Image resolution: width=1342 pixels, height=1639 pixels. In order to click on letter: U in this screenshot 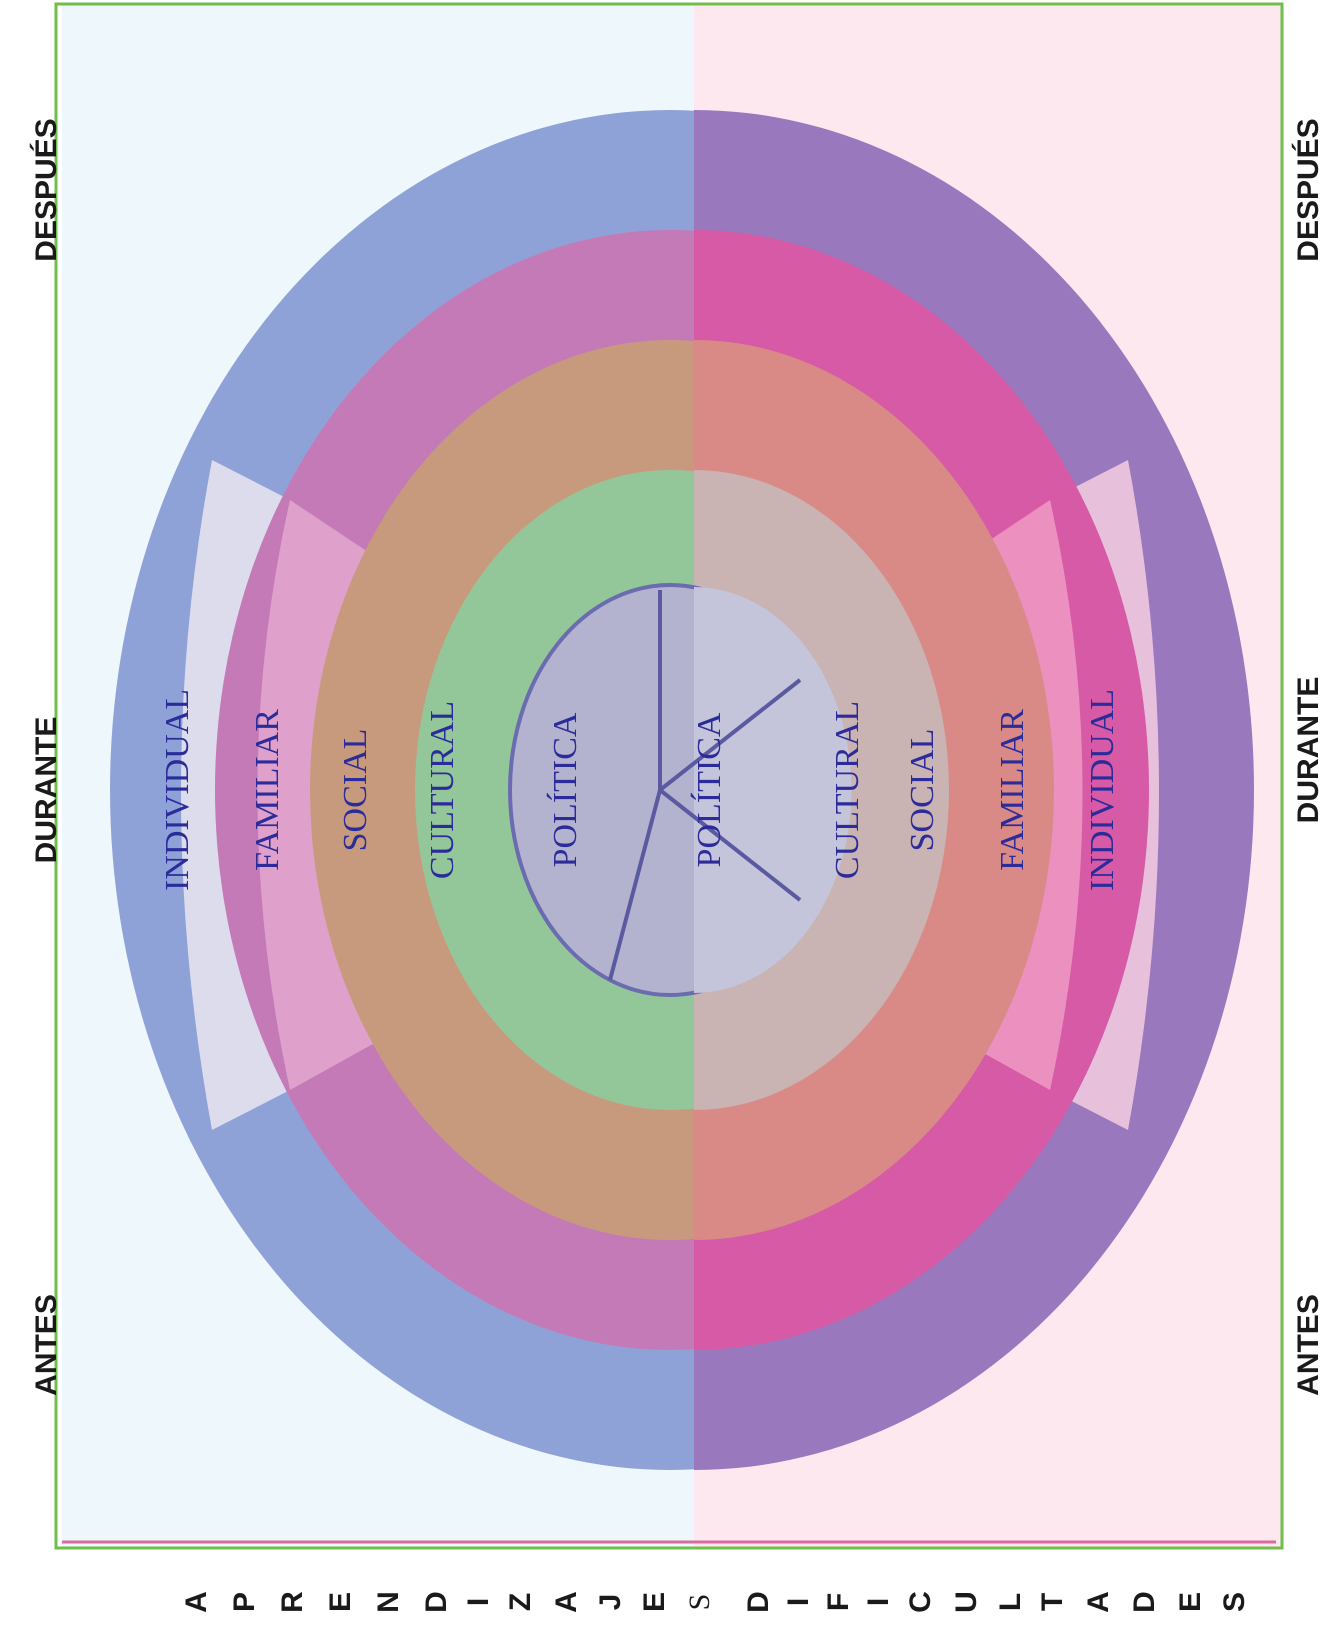, I will do `click(966, 1602)`.